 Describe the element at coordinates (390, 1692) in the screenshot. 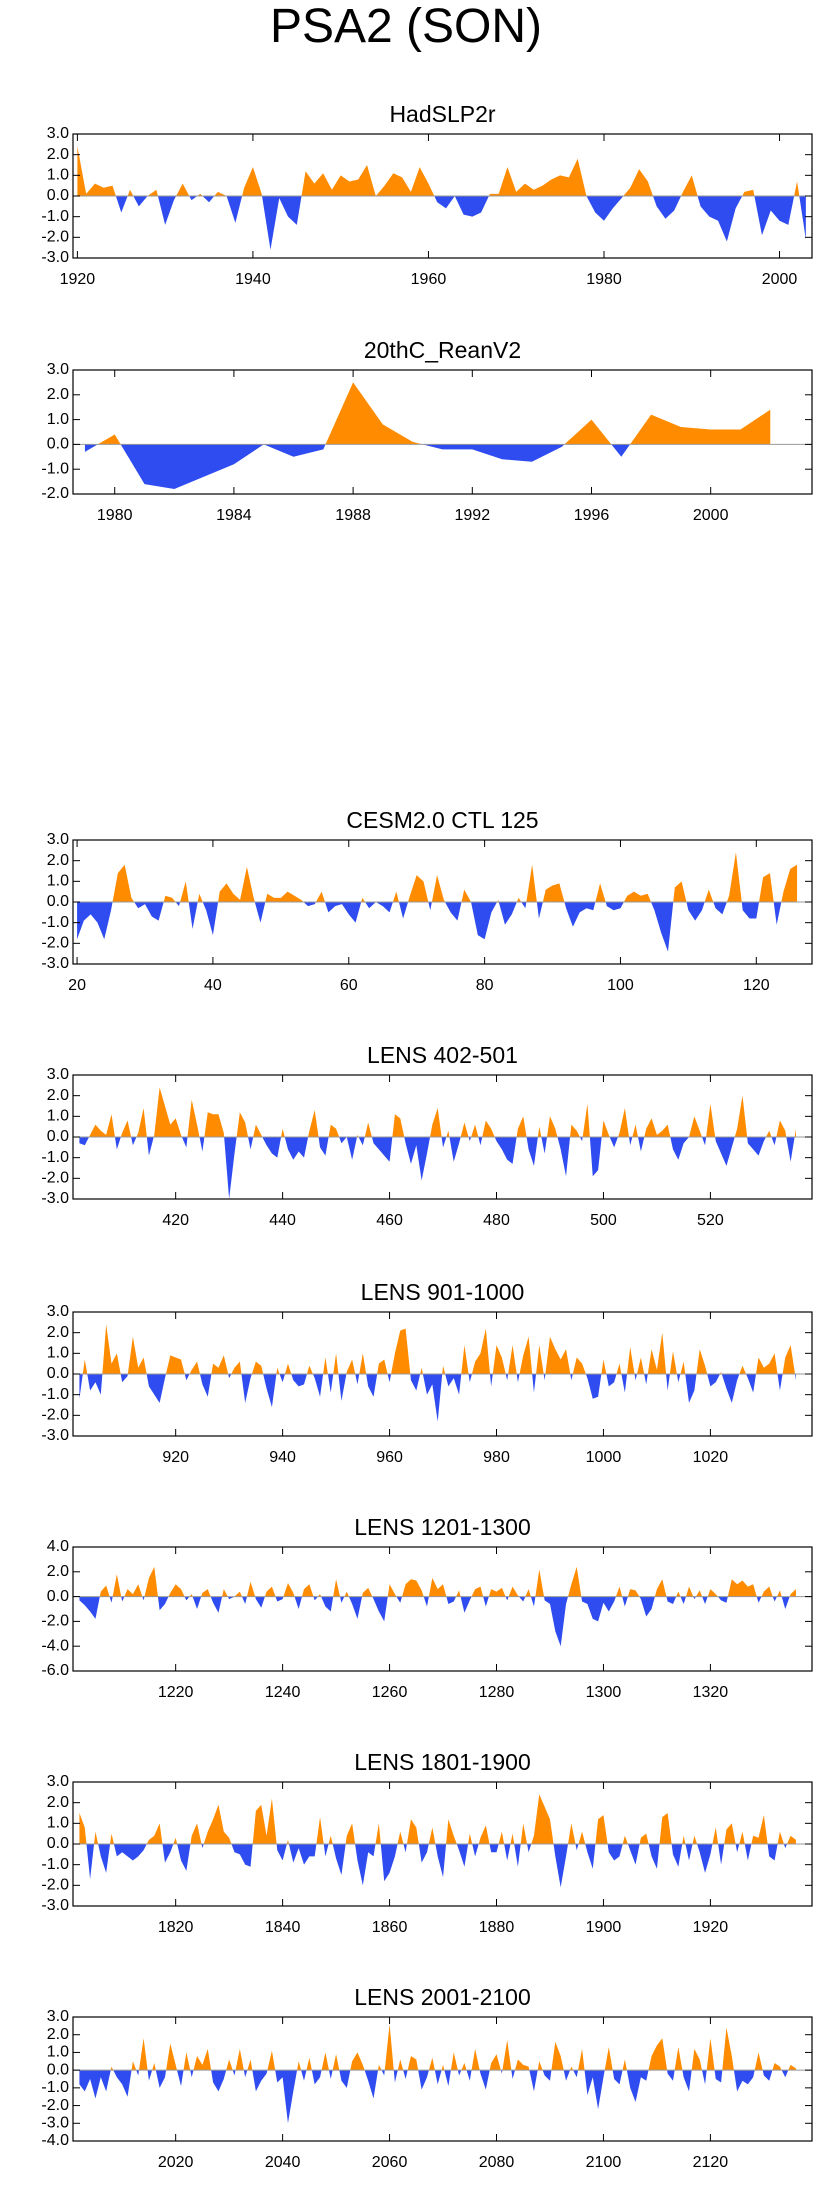

I see `x-tick-label: 1260` at that location.